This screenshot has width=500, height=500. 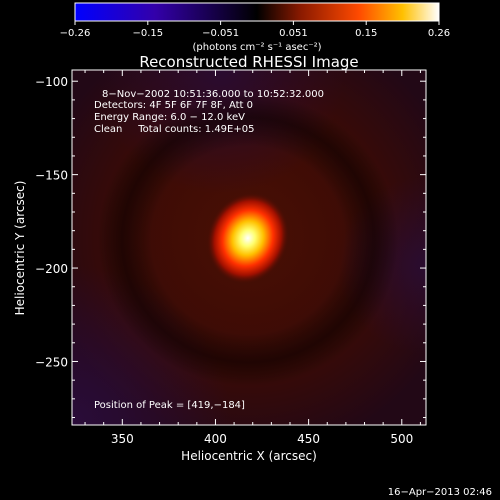 What do you see at coordinates (220, 33) in the screenshot?
I see `colorbar-tick-label: −0.051` at bounding box center [220, 33].